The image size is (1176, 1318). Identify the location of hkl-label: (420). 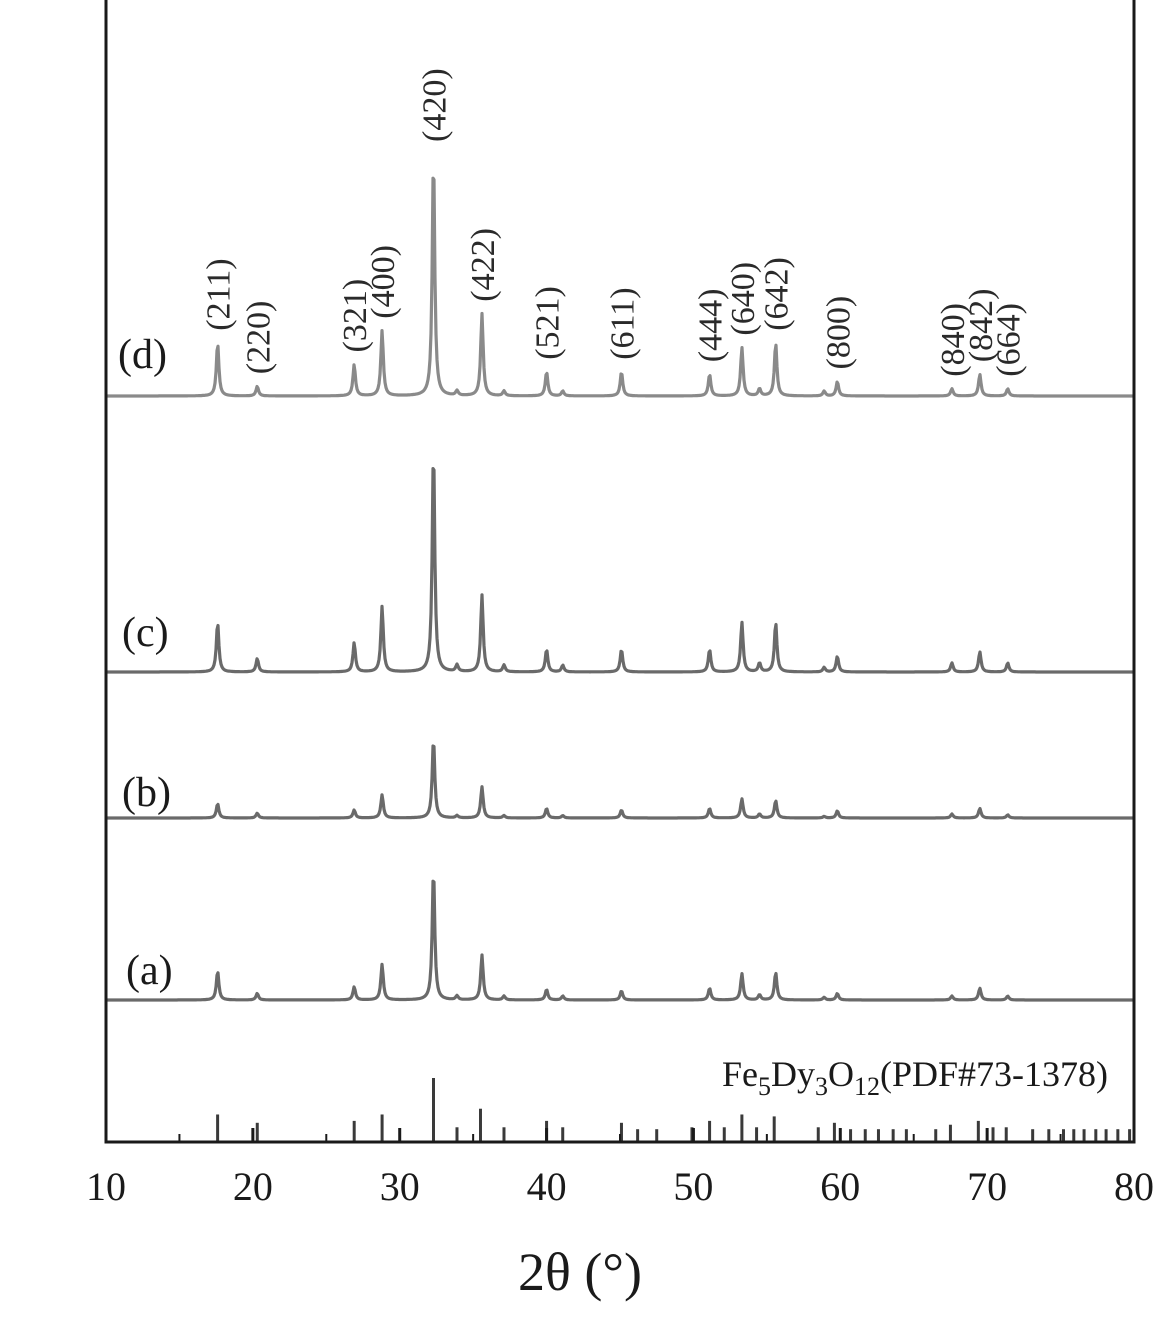
(435, 105).